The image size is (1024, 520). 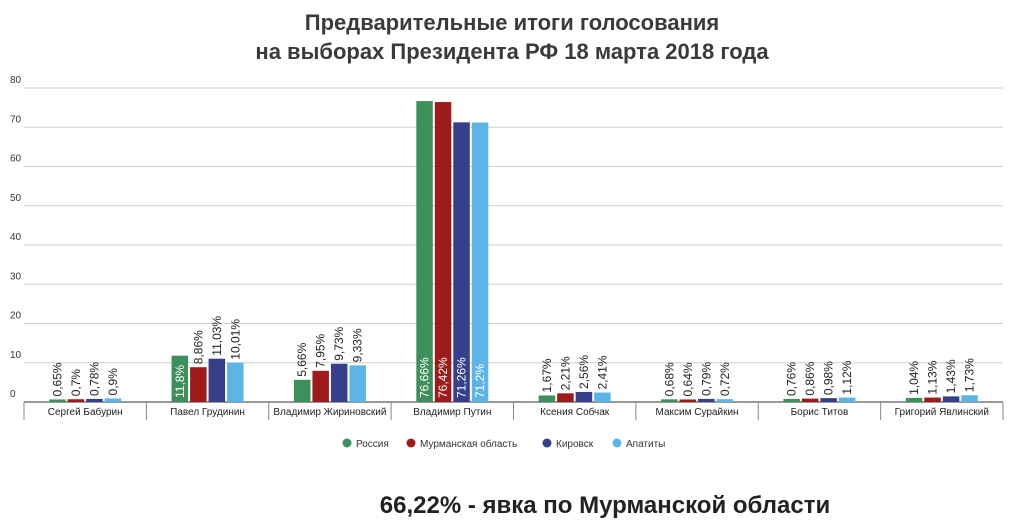 I want to click on x-category-label: Ксения Собчак, so click(x=575, y=412).